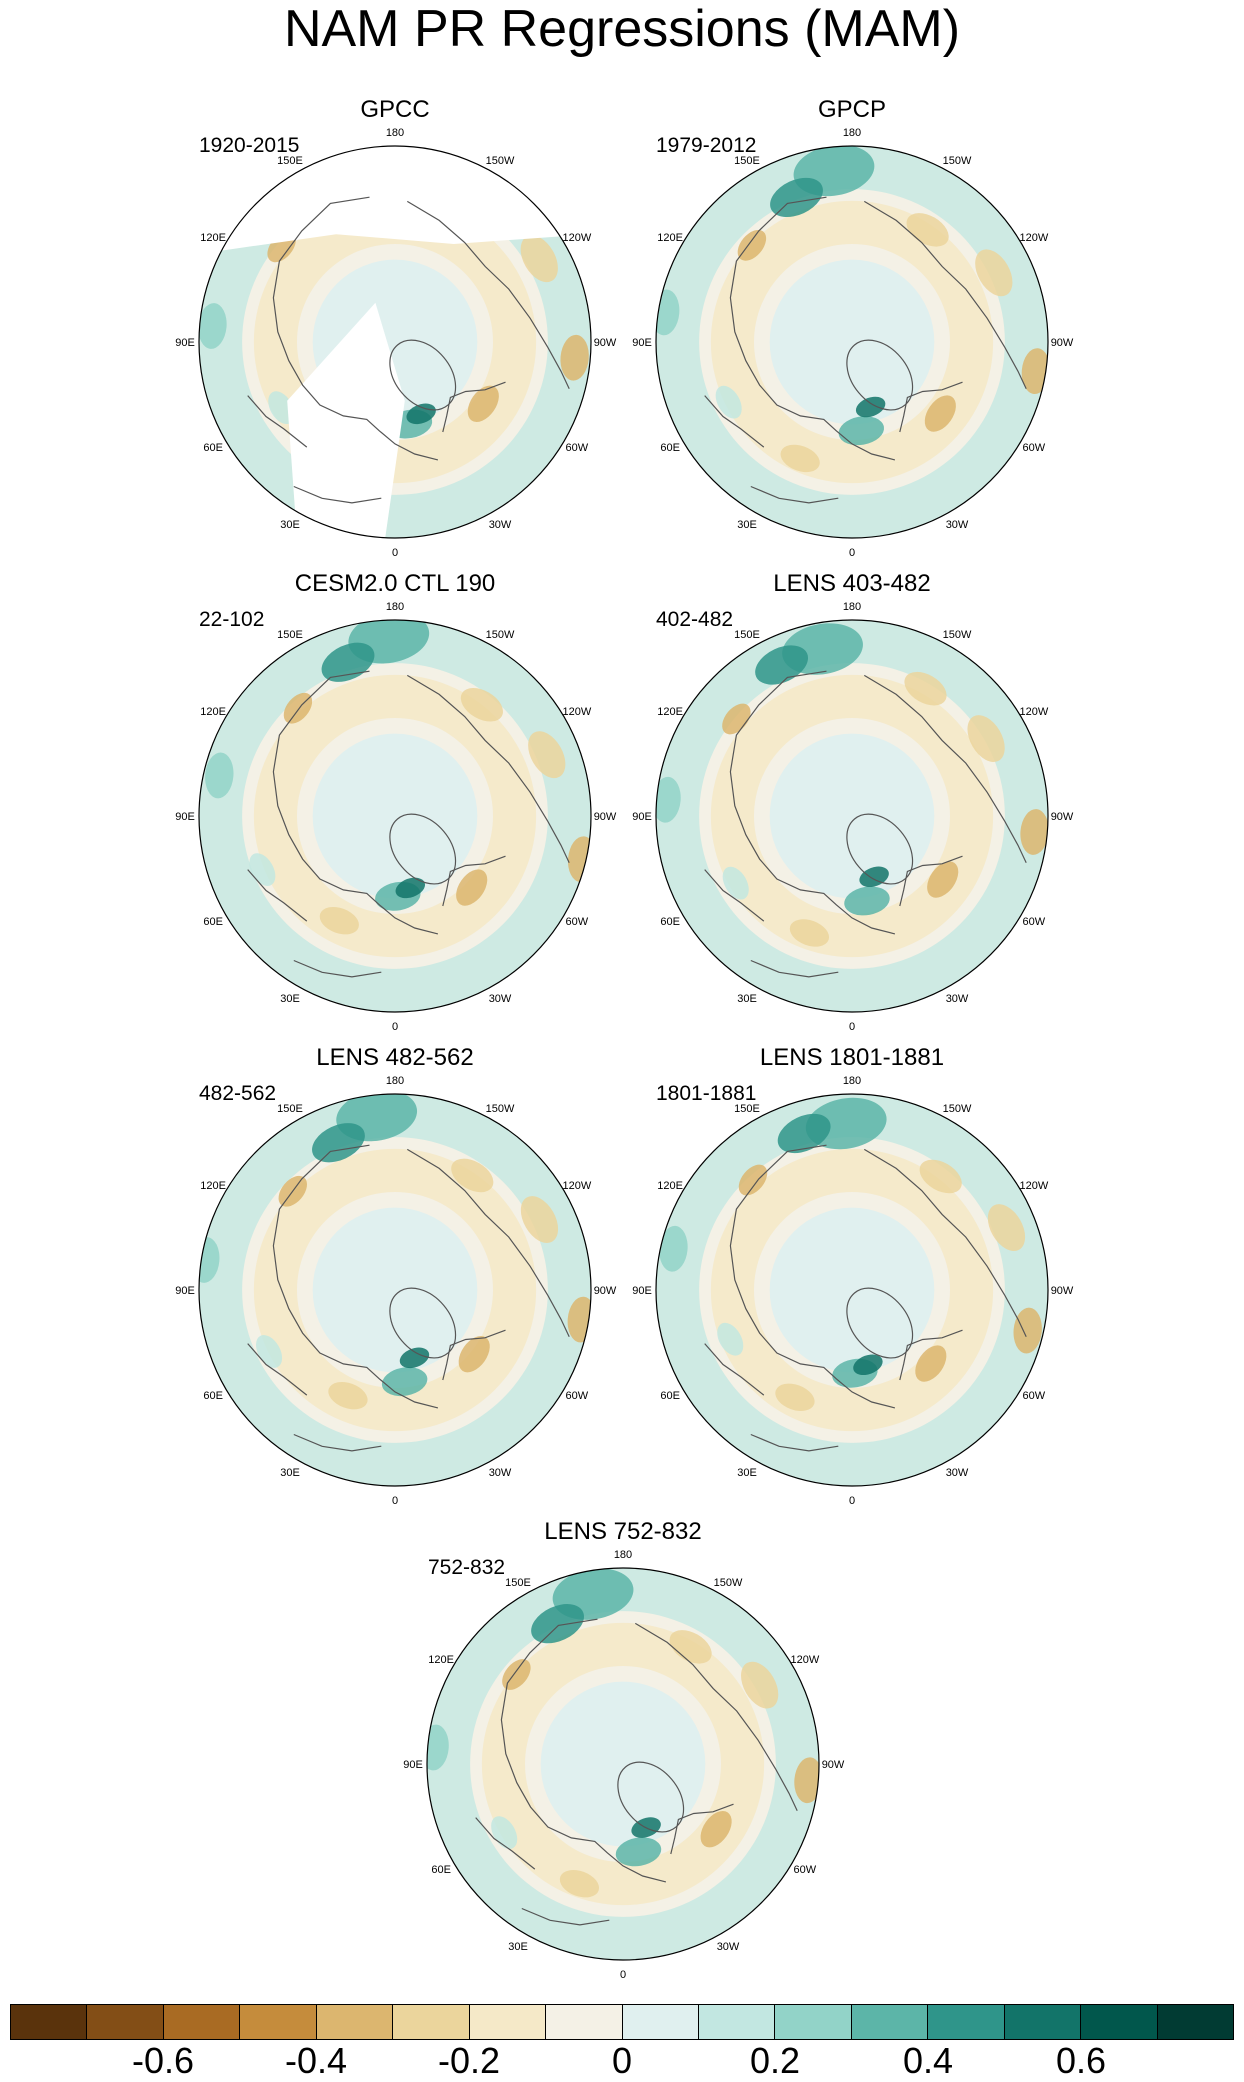 Image resolution: width=1244 pixels, height=2082 pixels. What do you see at coordinates (1081, 2060) in the screenshot?
I see `colorbar-label: 0.6` at bounding box center [1081, 2060].